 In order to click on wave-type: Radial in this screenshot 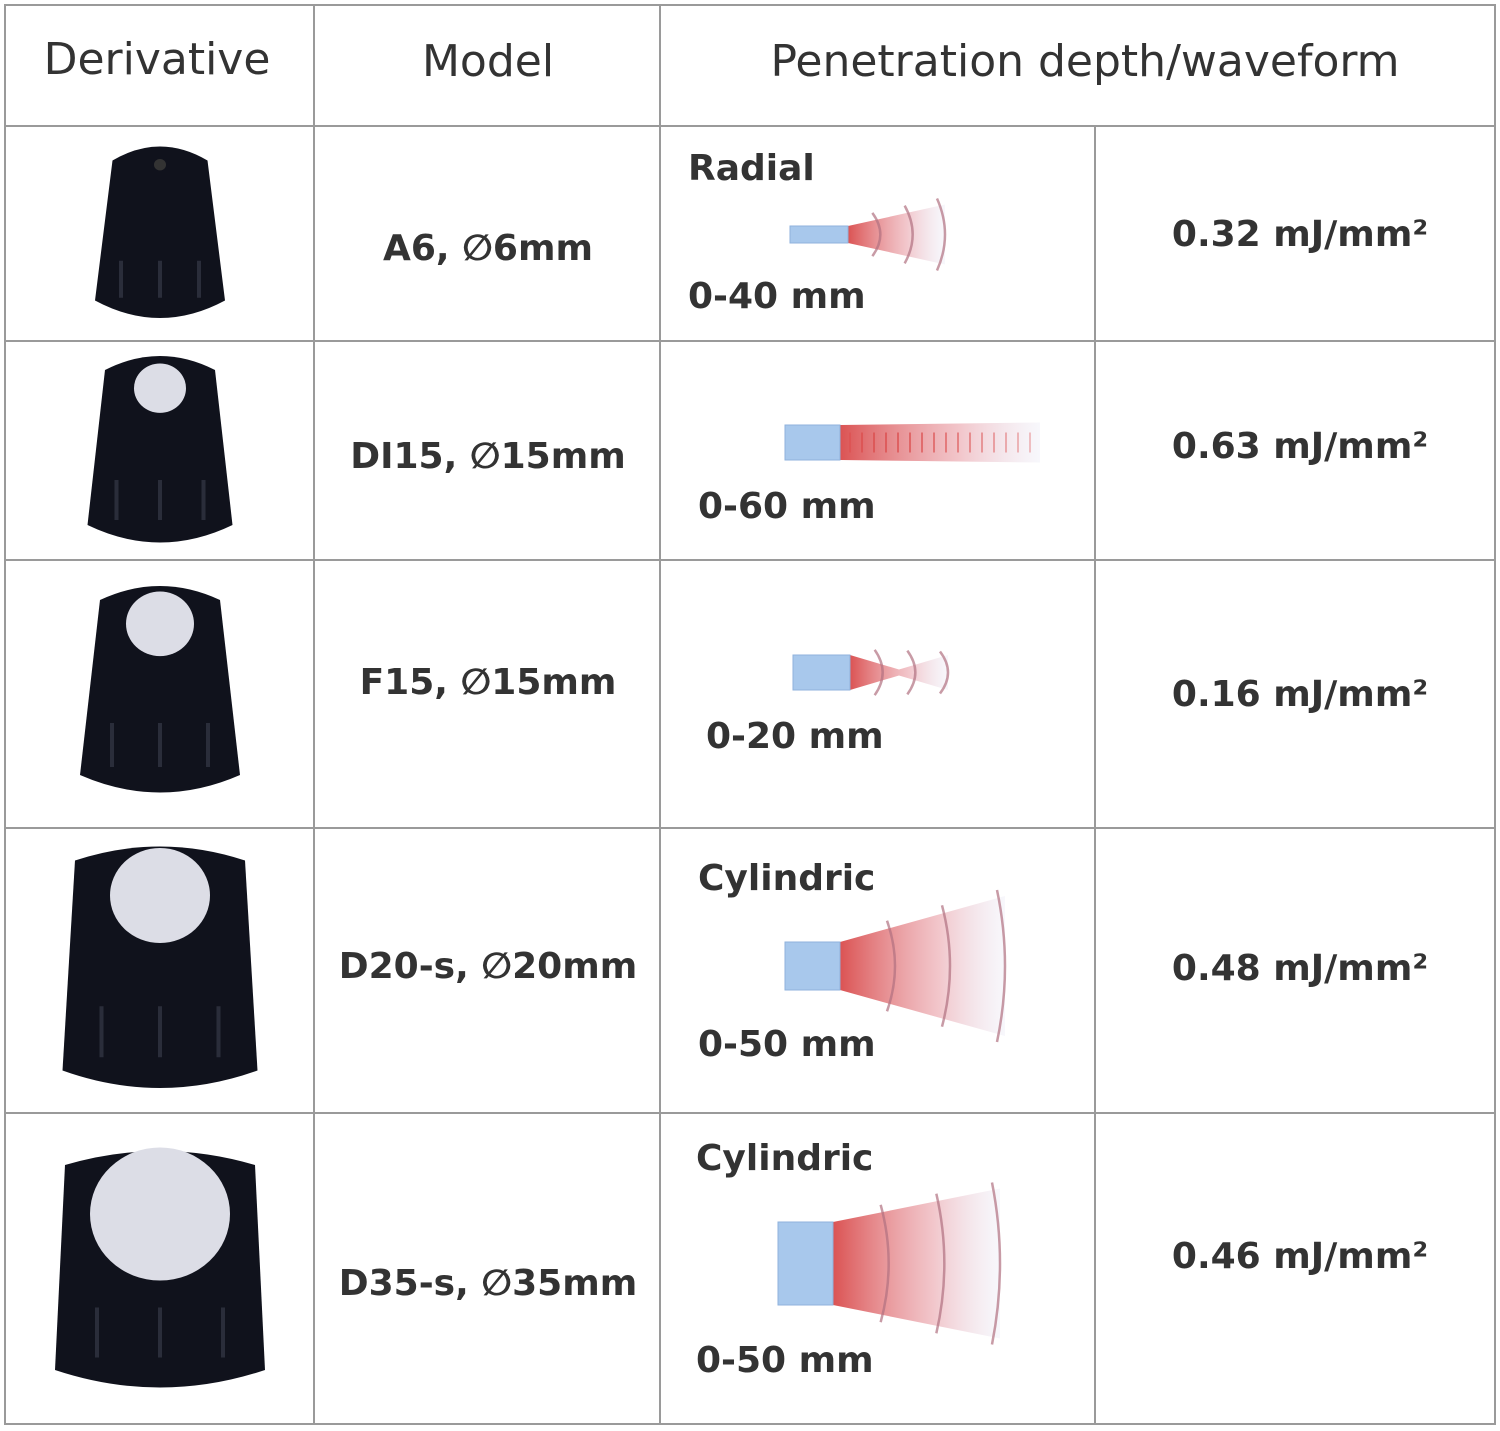, I will do `click(751, 168)`.